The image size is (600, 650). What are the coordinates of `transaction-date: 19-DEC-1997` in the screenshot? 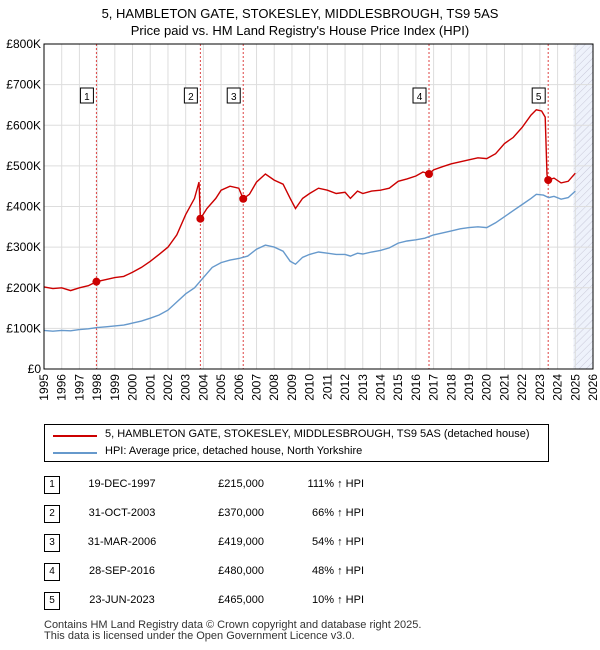 It's located at (122, 484).